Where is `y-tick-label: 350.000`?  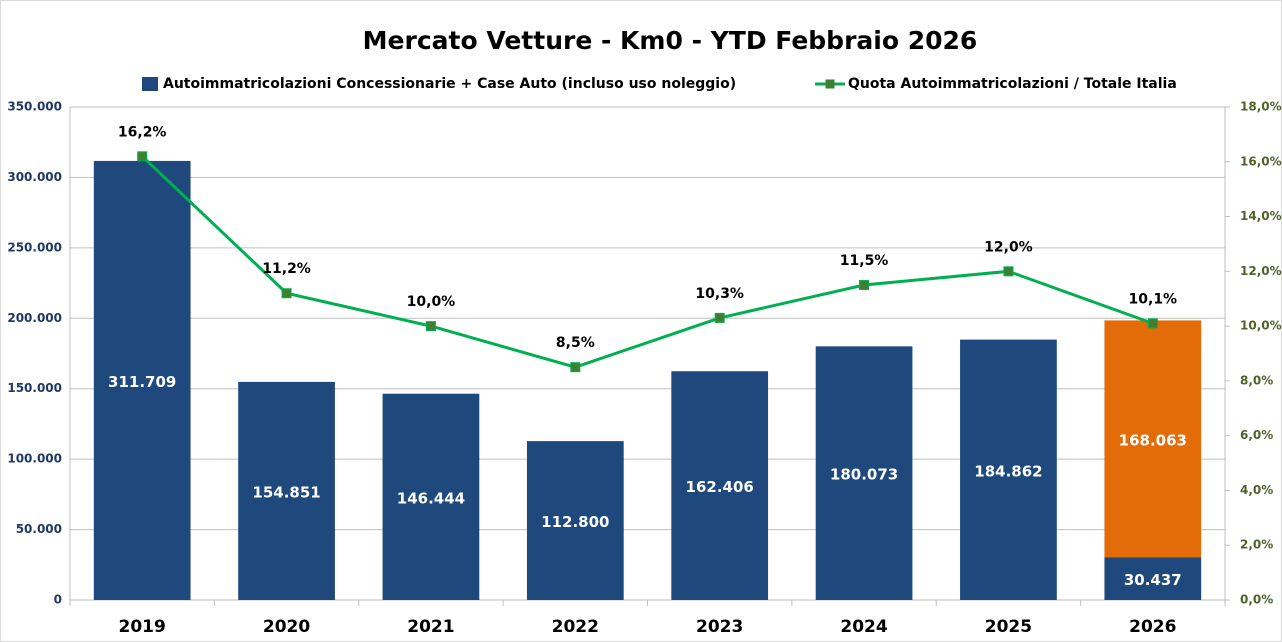 y-tick-label: 350.000 is located at coordinates (34, 107).